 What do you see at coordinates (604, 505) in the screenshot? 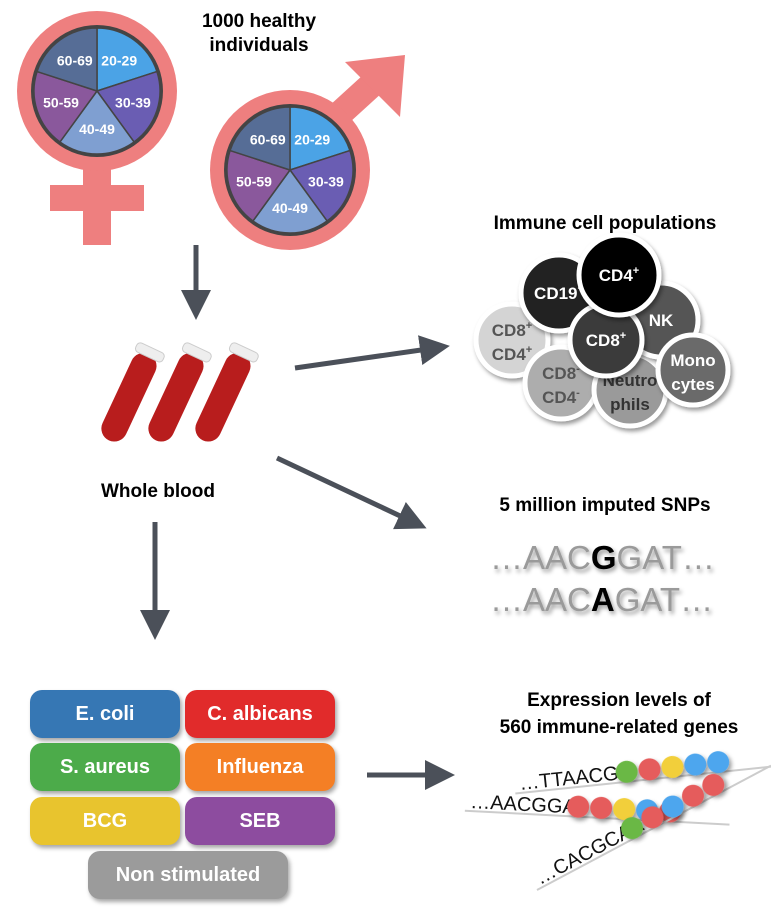
I see `snps-title: 5 million imputed SNPs` at bounding box center [604, 505].